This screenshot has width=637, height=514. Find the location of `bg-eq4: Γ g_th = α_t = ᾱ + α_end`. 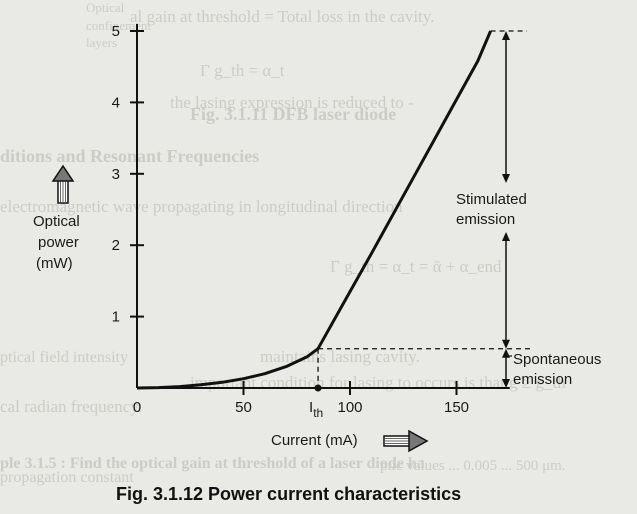

bg-eq4: Γ g_th = α_t = ᾱ + α_end is located at coordinates (416, 266).